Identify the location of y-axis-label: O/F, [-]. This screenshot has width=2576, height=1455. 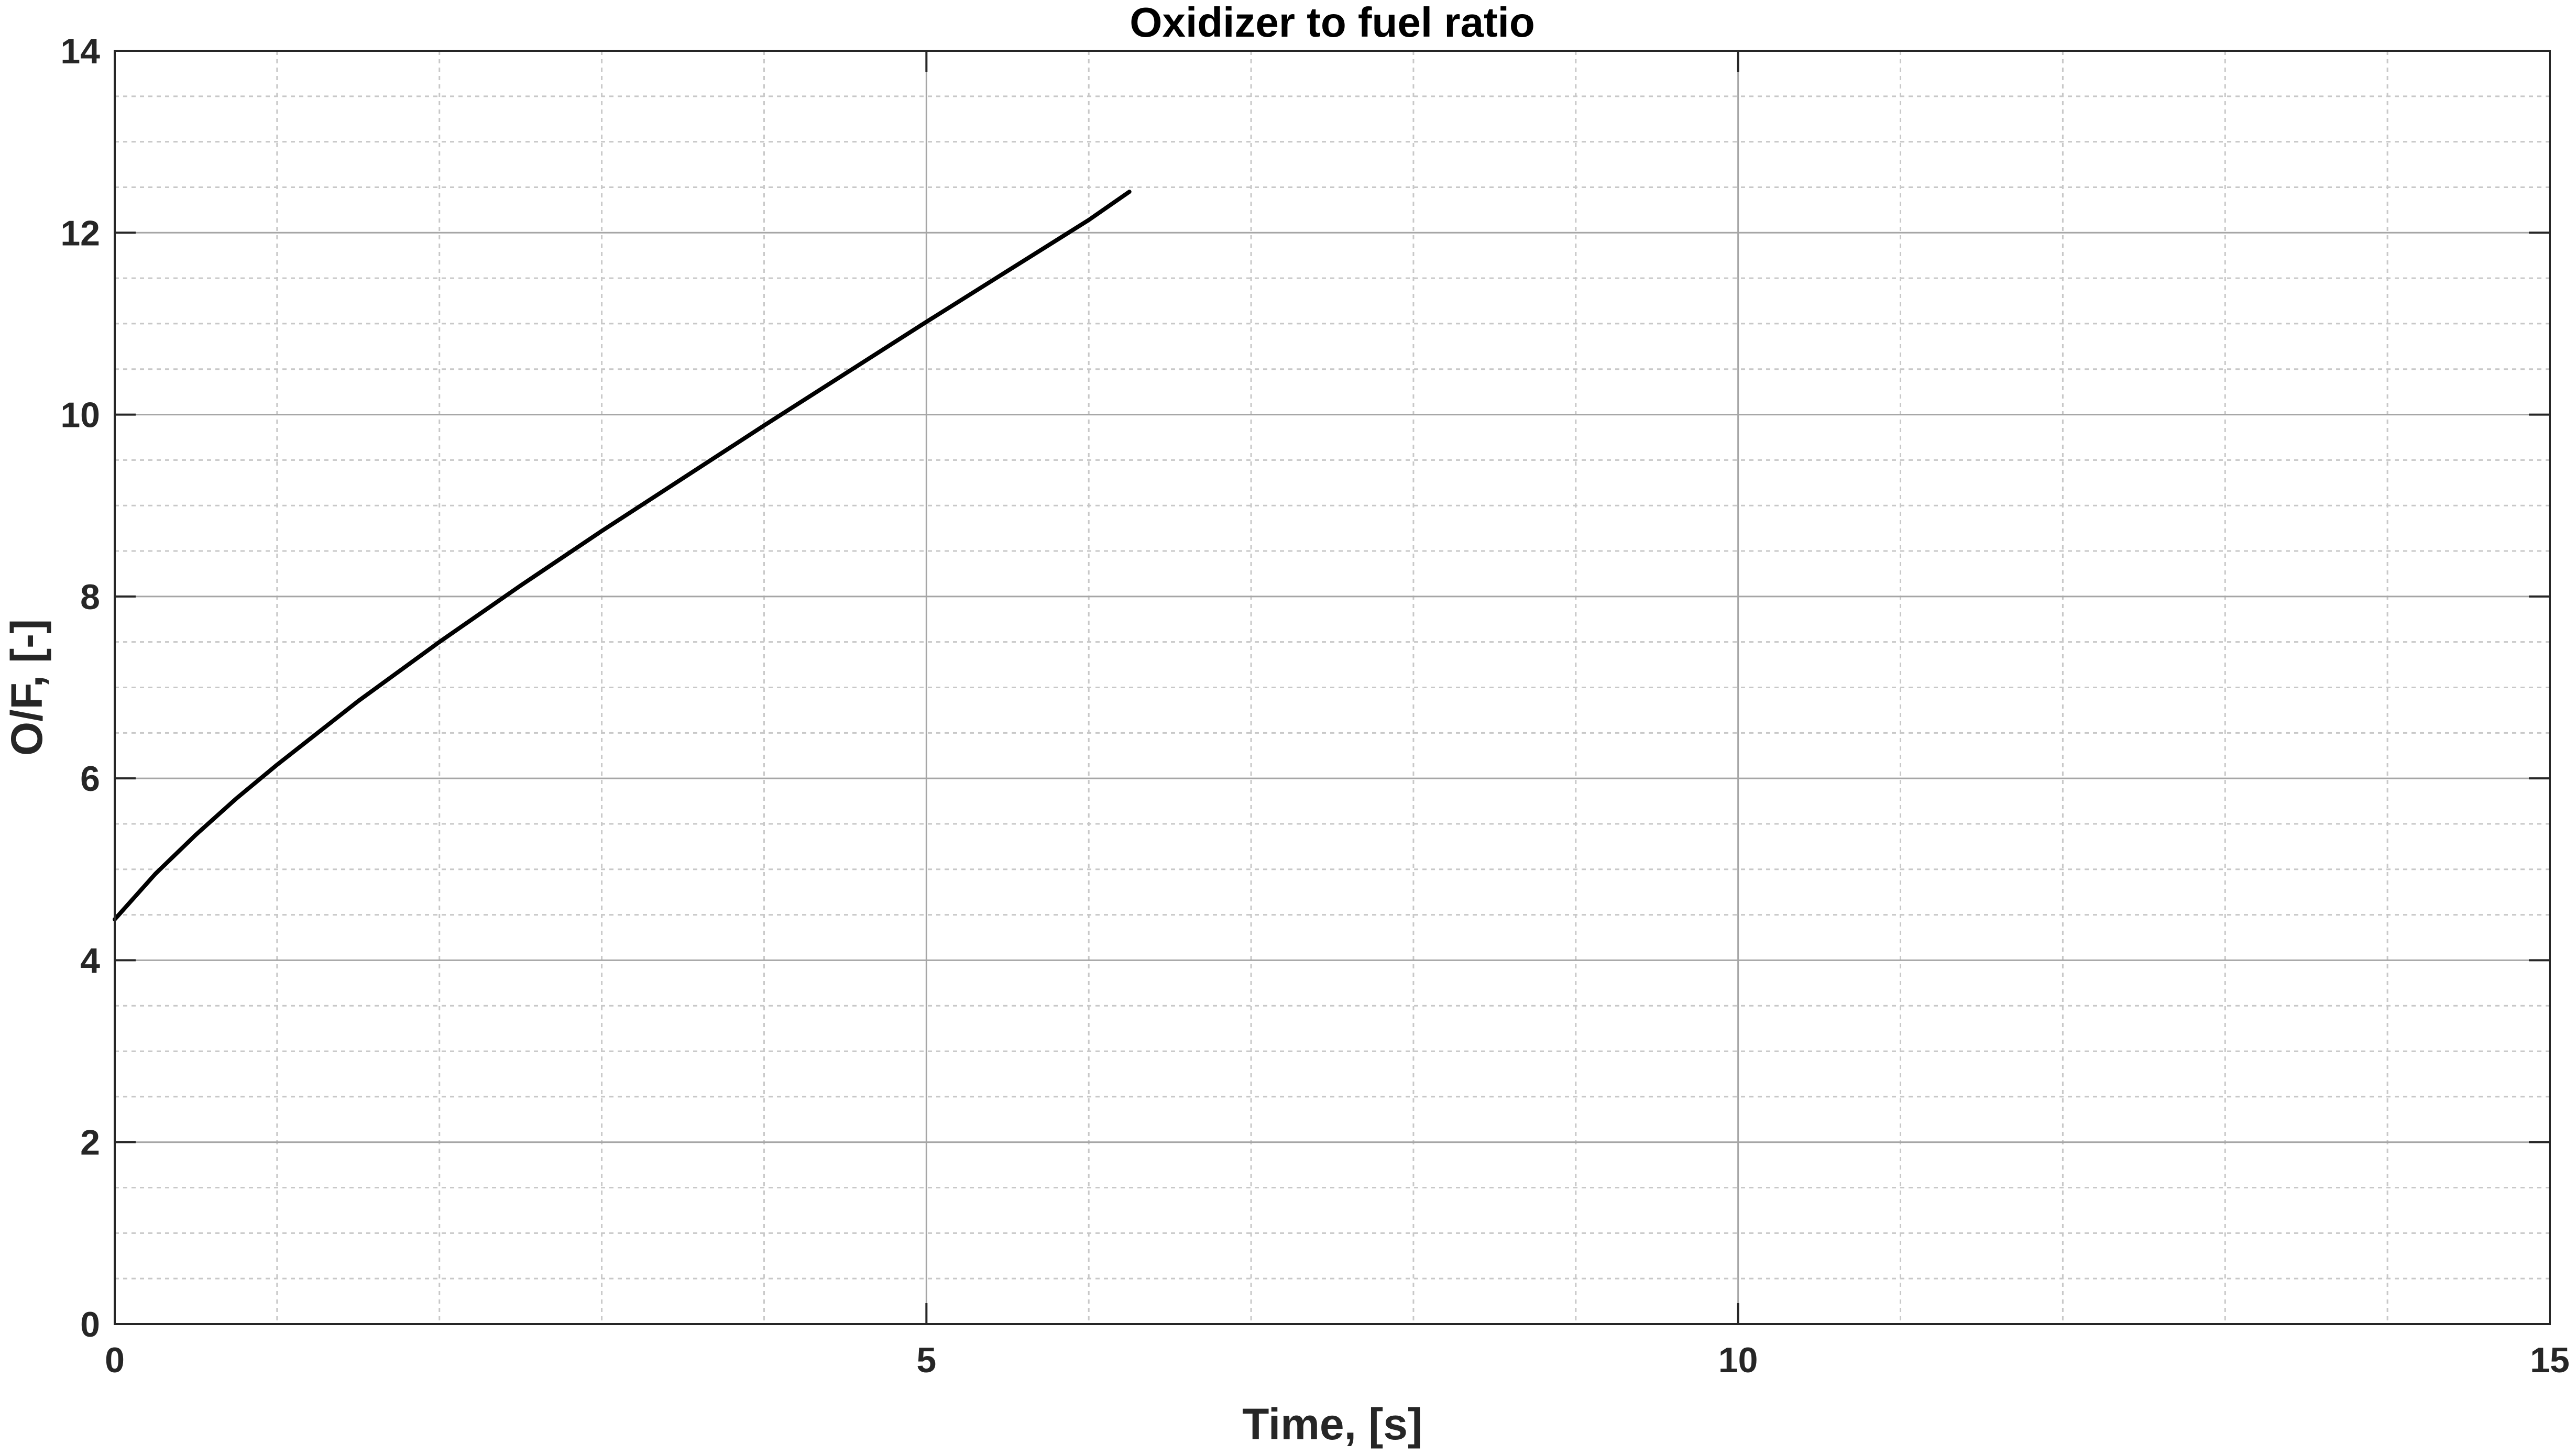
(26, 688).